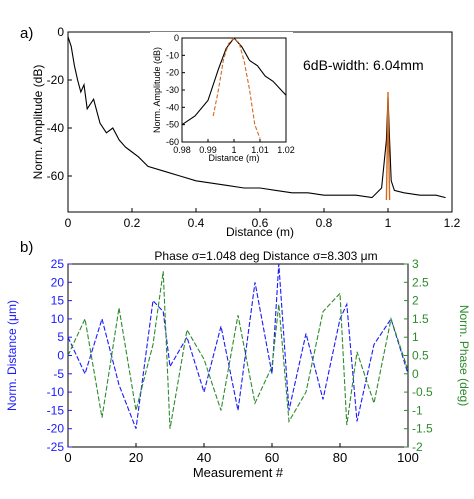 The image size is (474, 499). Describe the element at coordinates (417, 447) in the screenshot. I see `panel-b-ytick-right-label: -2` at that location.